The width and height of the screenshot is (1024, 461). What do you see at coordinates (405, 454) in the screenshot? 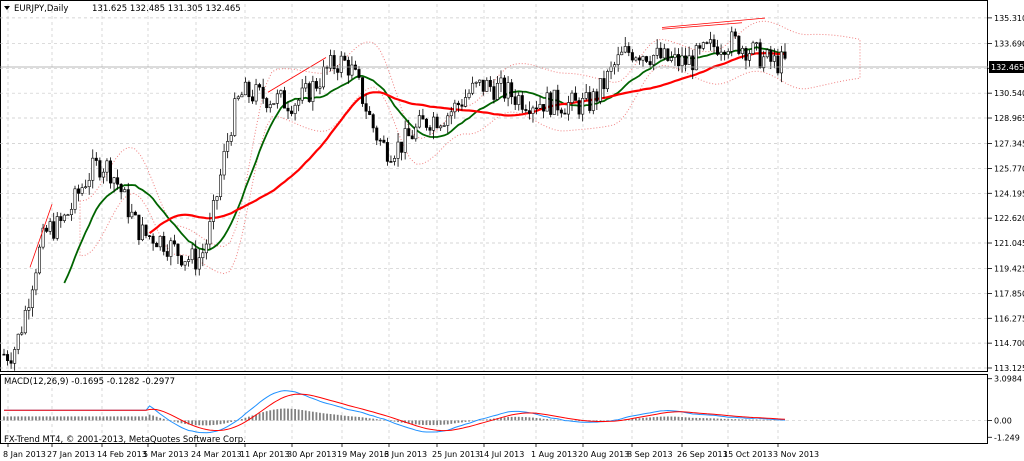
I see `x-tick-label: 6 Jun 2013` at bounding box center [405, 454].